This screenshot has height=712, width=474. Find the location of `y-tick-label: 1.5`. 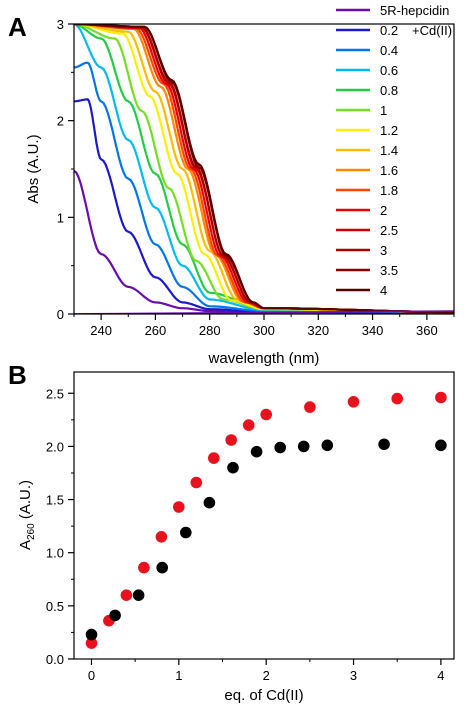

y-tick-label: 1.5 is located at coordinates (55, 500).